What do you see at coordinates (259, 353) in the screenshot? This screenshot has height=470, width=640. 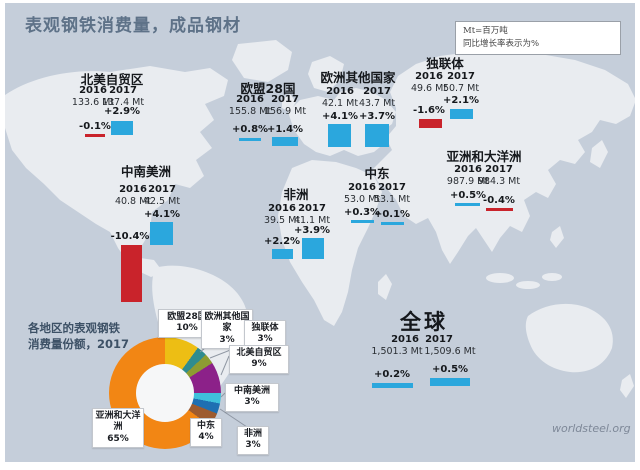 I see `donut-tag-label: 北美自贸区` at bounding box center [259, 353].